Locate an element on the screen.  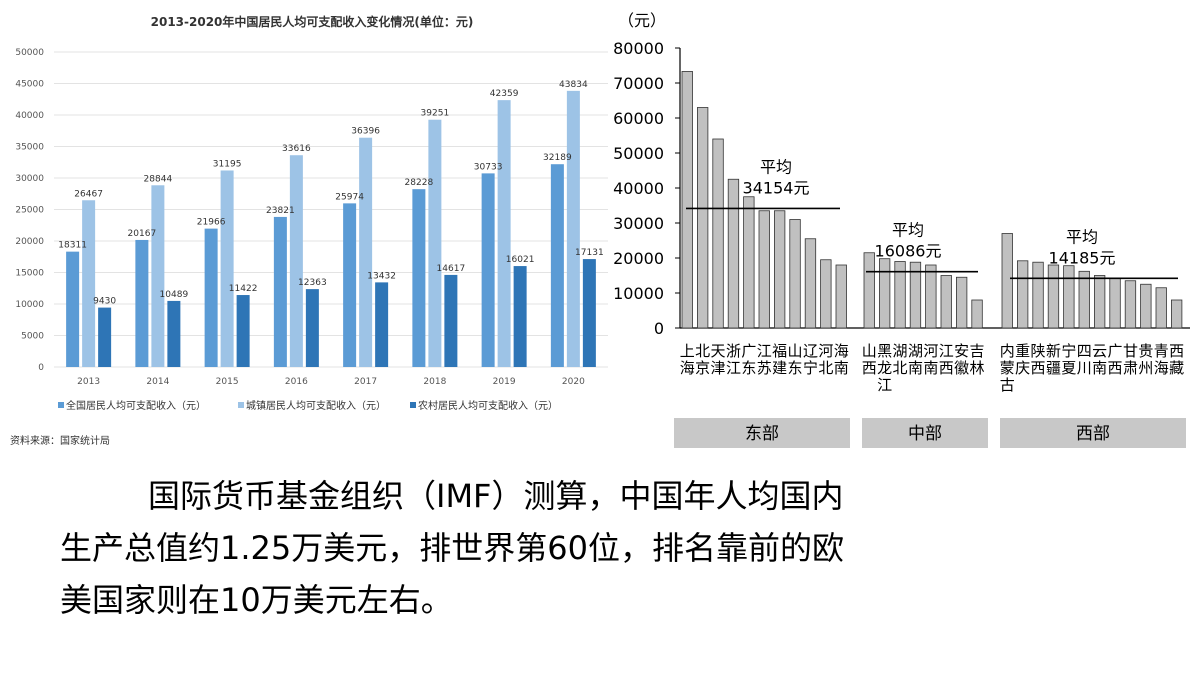
province-label: 河南 is located at coordinates (930, 359).